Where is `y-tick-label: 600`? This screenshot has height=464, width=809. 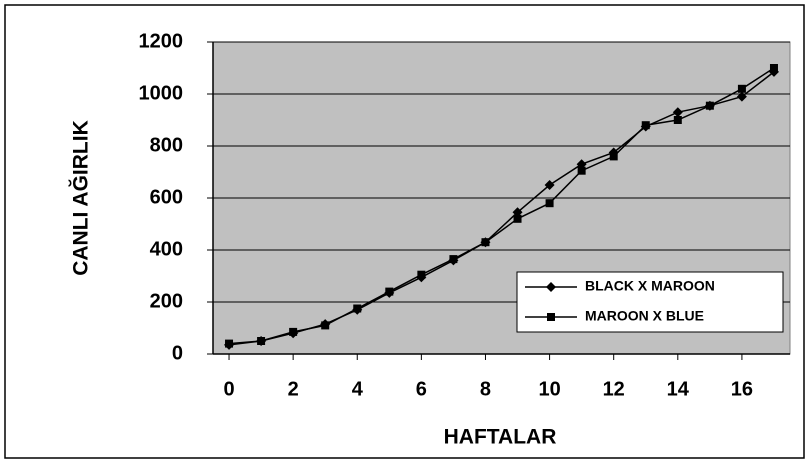
y-tick-label: 600 is located at coordinates (166, 197).